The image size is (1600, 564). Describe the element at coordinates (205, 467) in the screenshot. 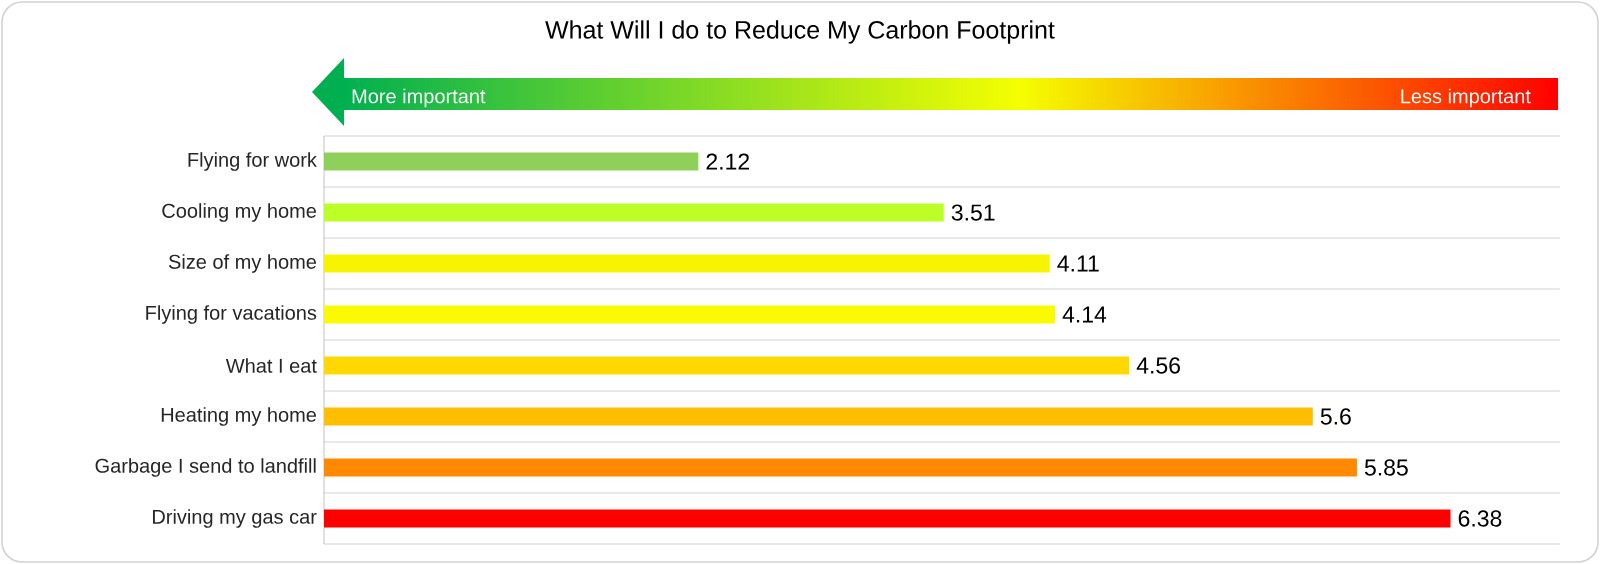

I see `y-tick-label: Garbage I send to landfill` at that location.